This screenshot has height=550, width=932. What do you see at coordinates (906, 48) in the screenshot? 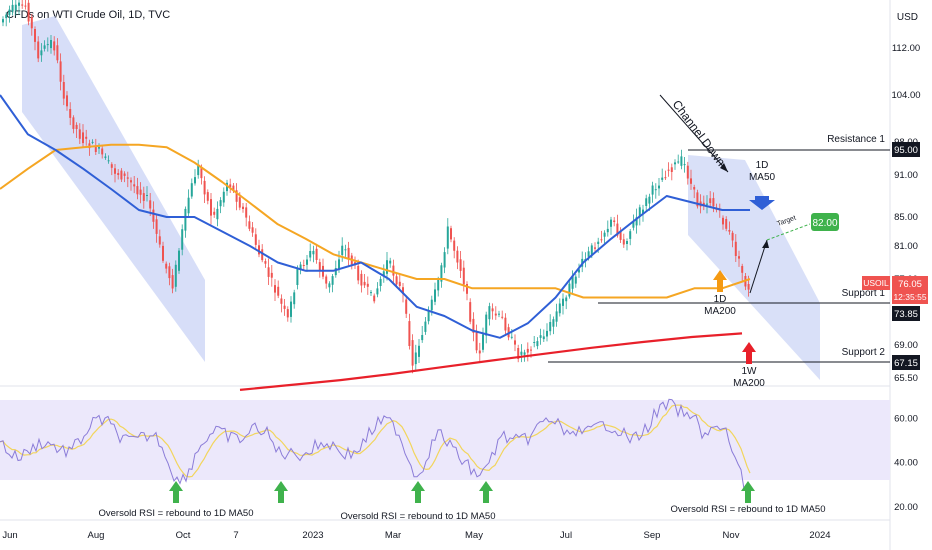
I see `price-tick: 112.00` at bounding box center [906, 48].